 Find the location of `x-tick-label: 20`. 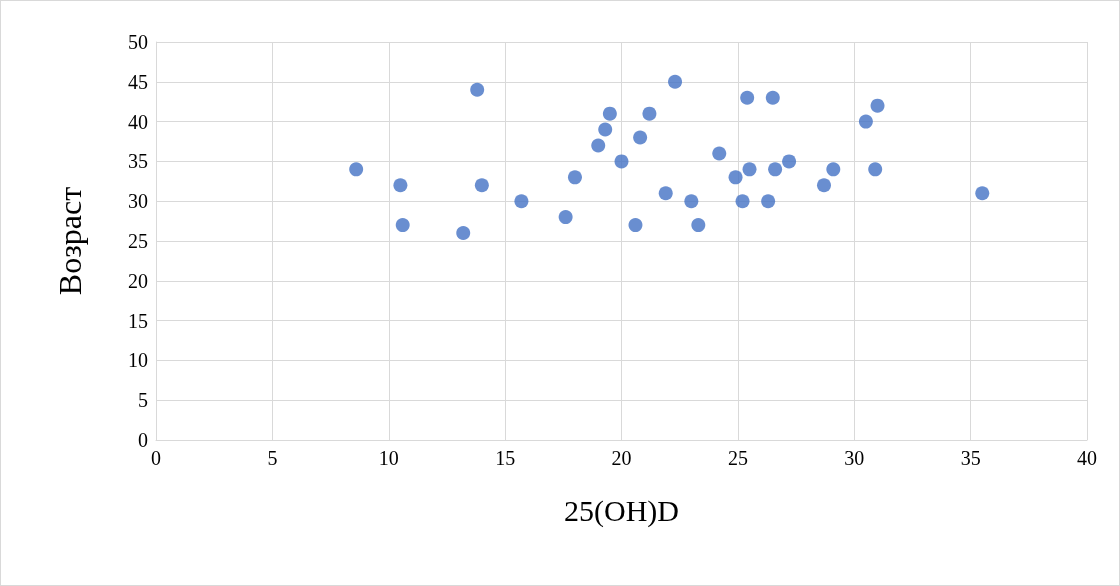

x-tick-label: 20 is located at coordinates (621, 458).